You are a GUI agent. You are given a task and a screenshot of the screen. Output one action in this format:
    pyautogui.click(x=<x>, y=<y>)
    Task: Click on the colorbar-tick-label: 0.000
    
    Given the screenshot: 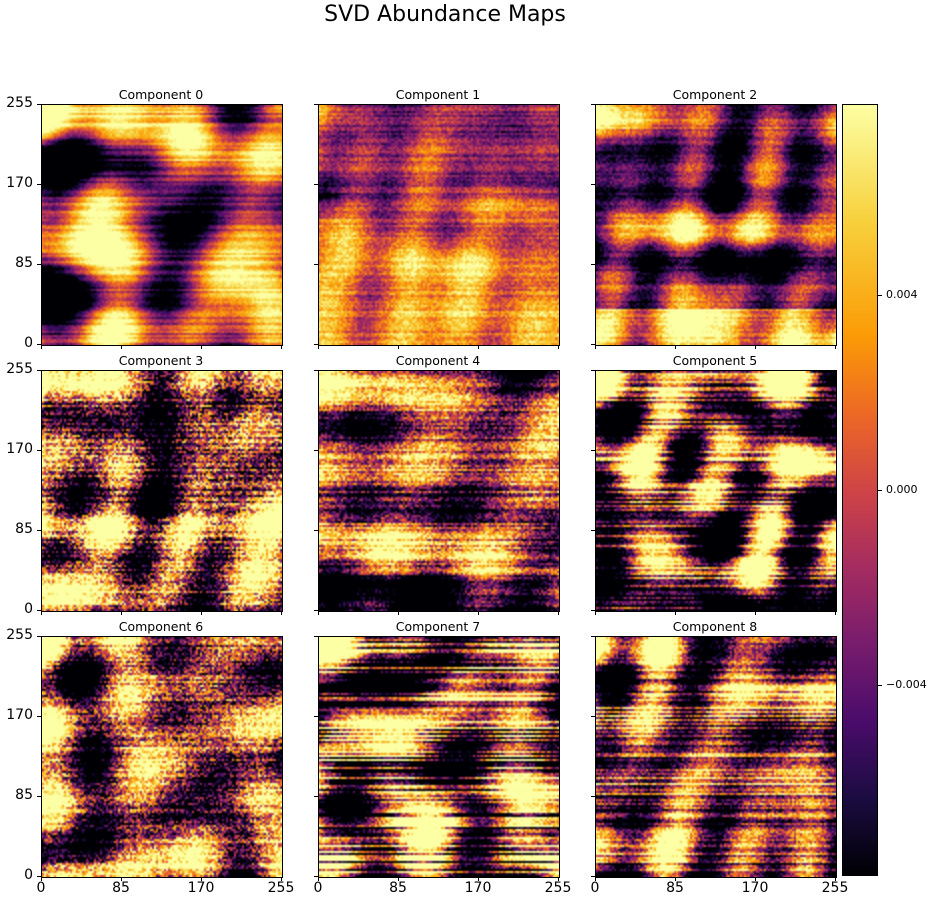 What is the action you would take?
    pyautogui.click(x=902, y=489)
    